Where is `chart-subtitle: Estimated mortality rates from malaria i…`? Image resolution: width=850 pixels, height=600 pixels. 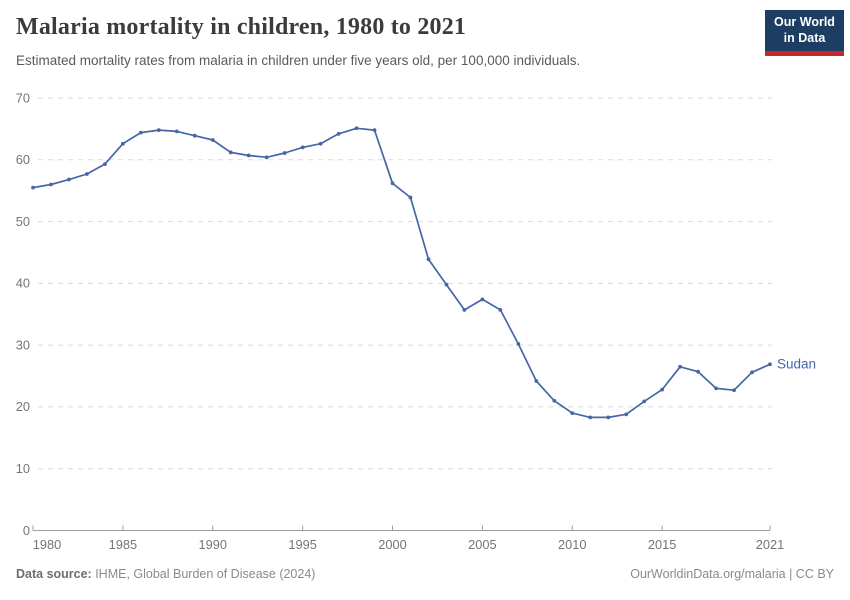 chart-subtitle: Estimated mortality rates from malaria i… is located at coordinates (298, 60).